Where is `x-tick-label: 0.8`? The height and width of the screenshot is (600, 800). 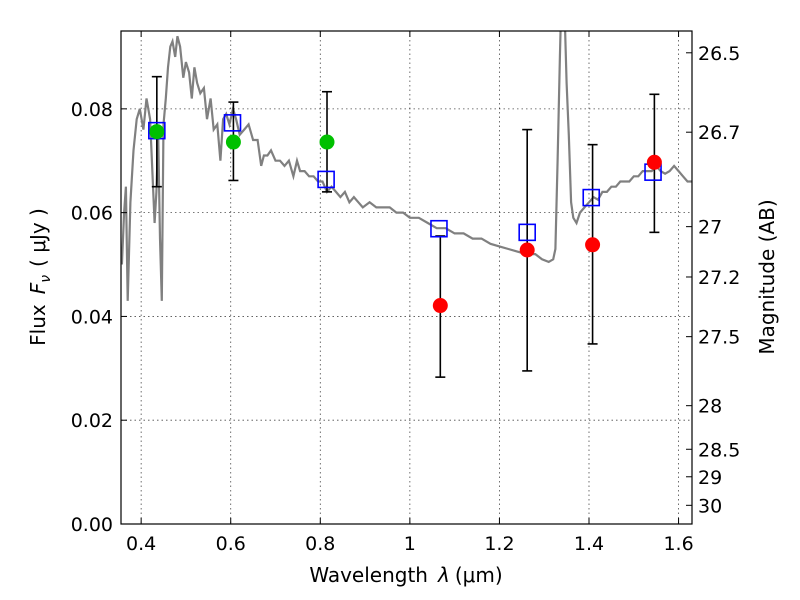
x-tick-label: 0.8 is located at coordinates (320, 544).